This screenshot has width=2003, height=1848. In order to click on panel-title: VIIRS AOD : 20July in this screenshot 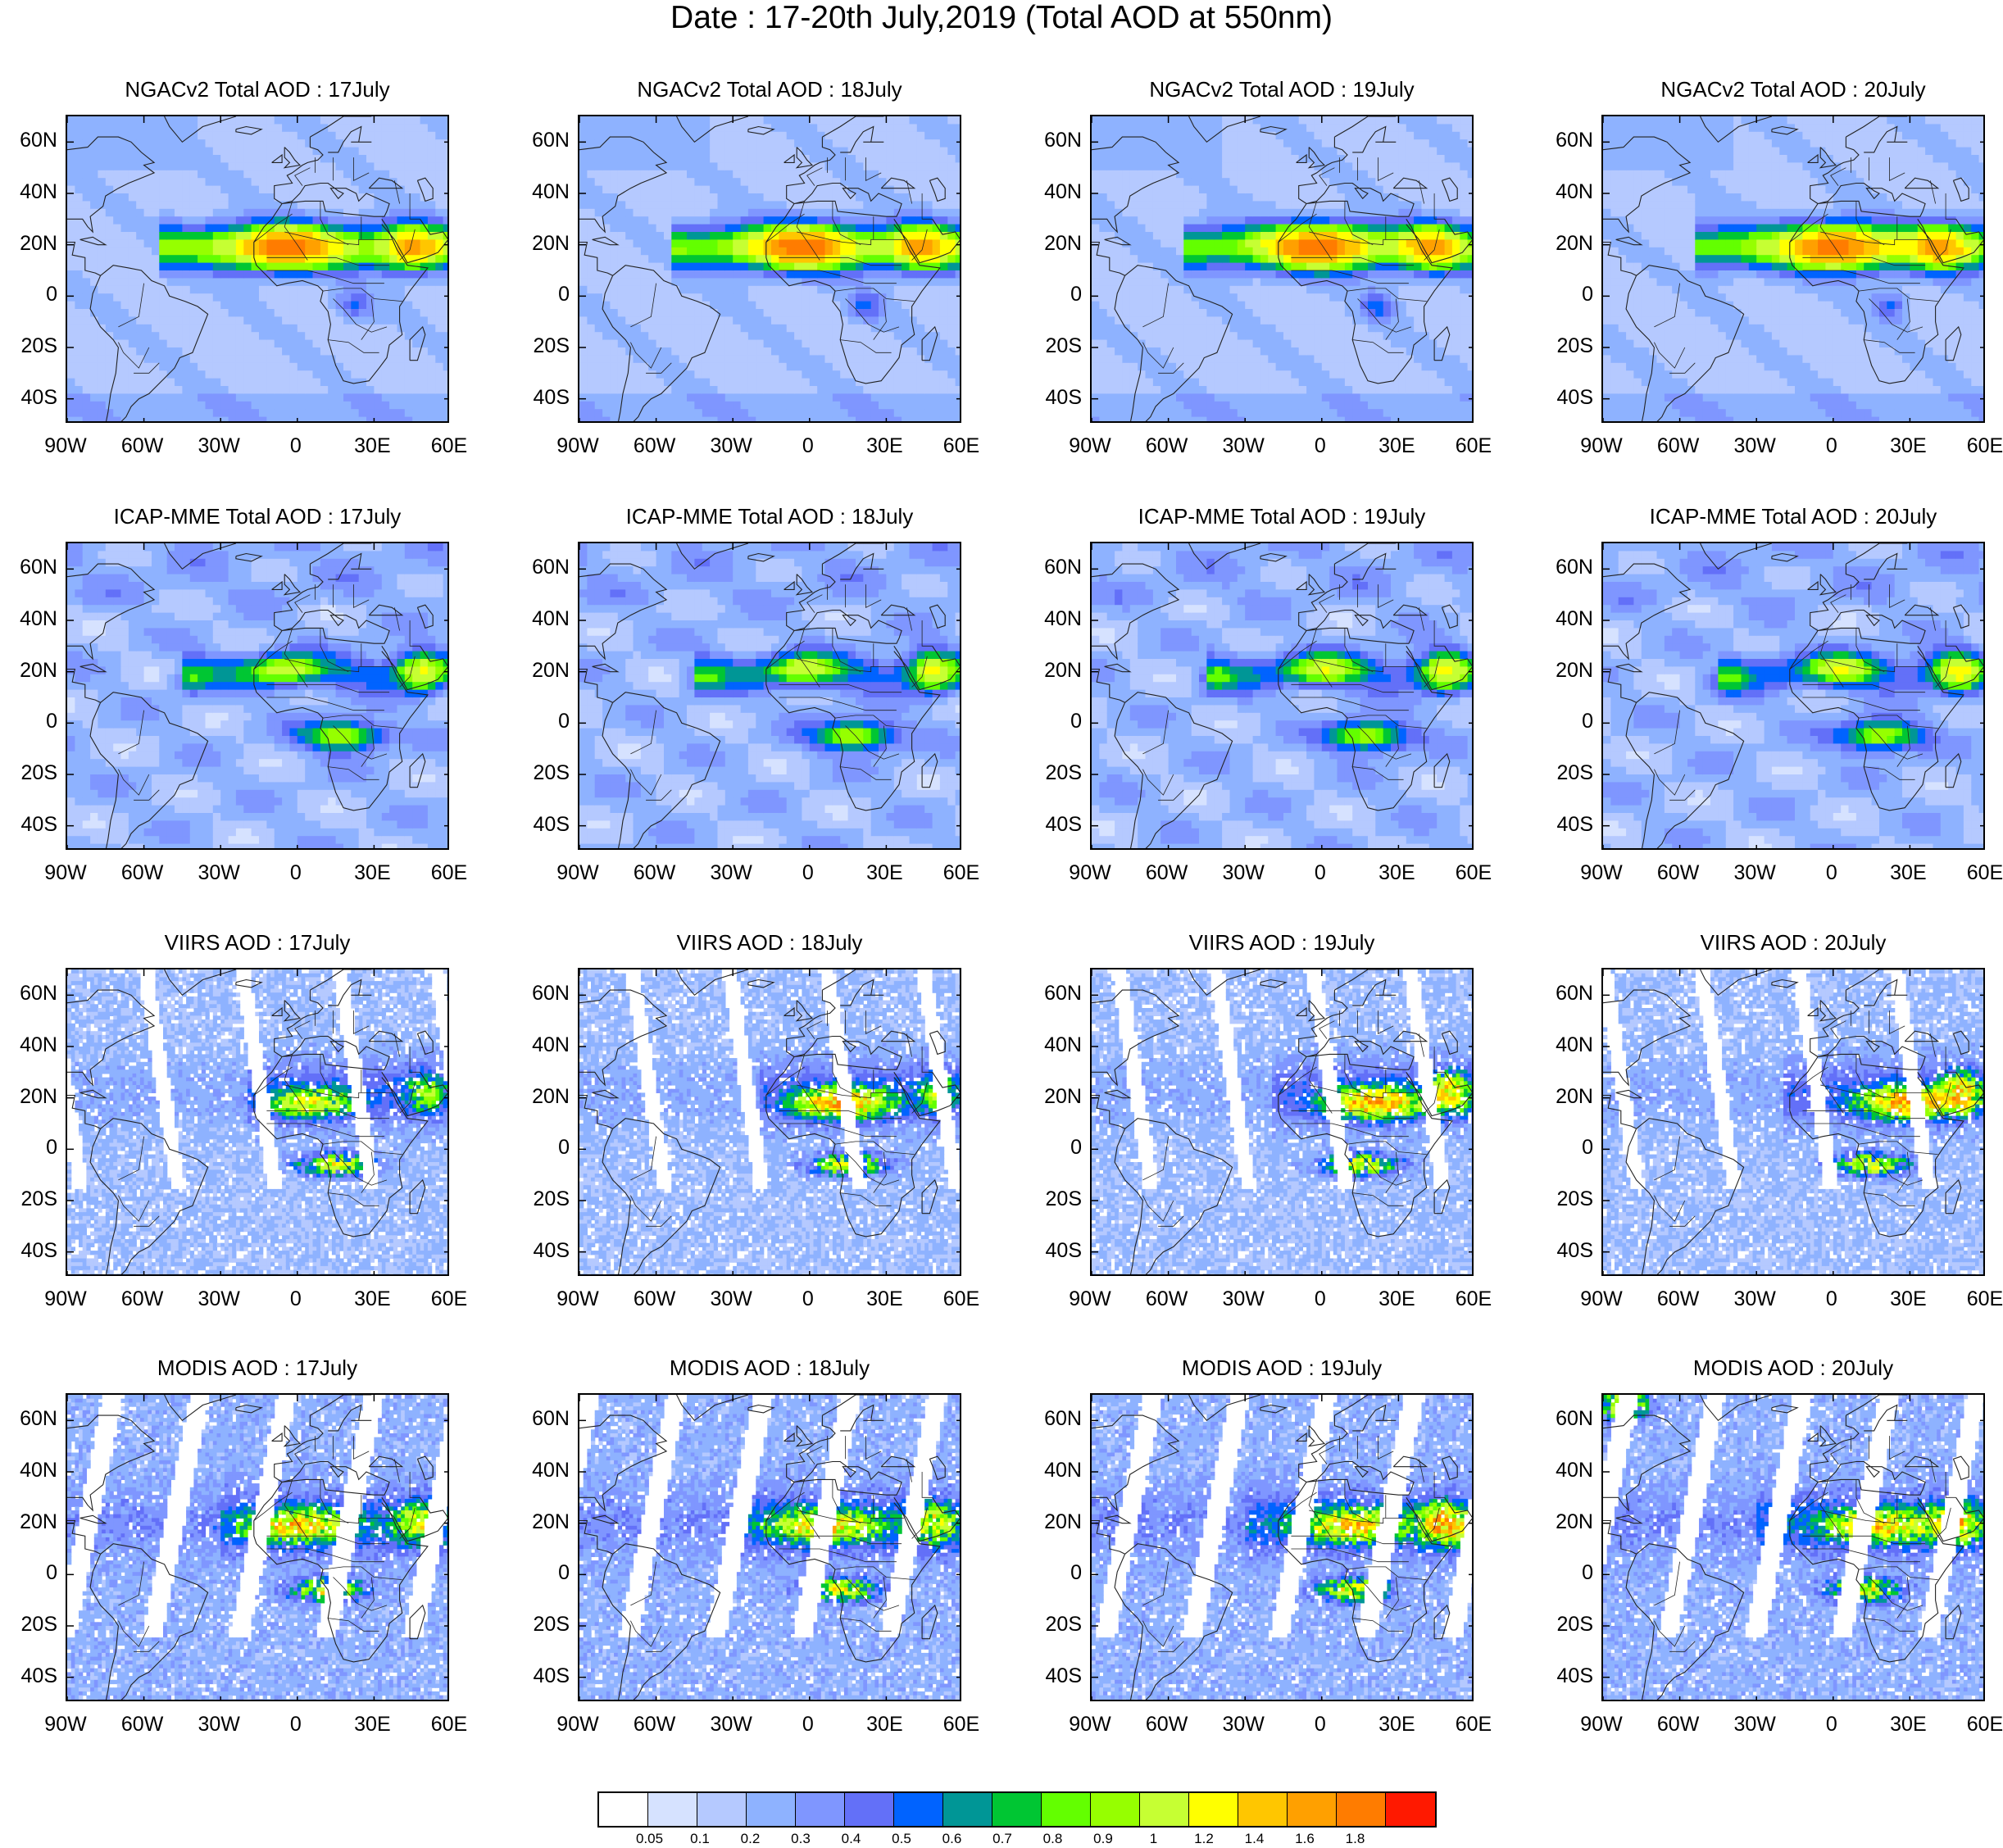, I will do `click(1793, 942)`.